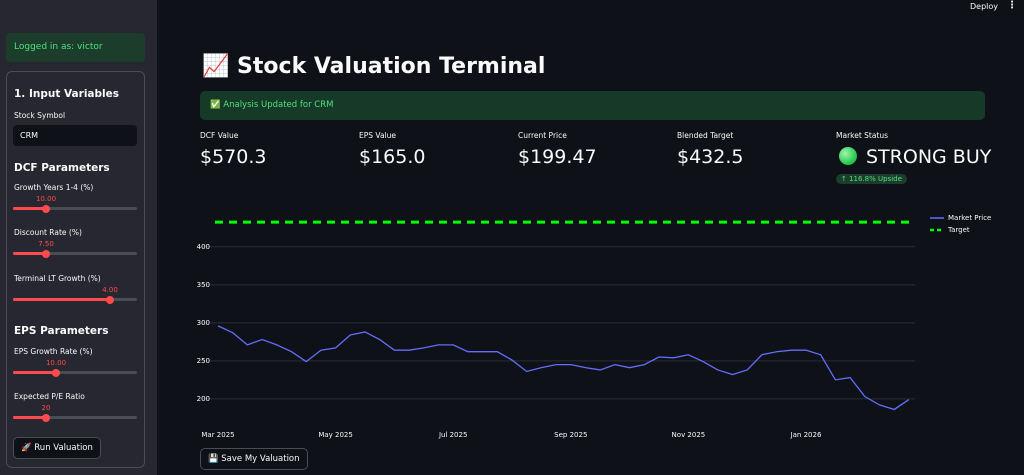  I want to click on slider-label: Growth Years 1-4 (%), so click(54, 187).